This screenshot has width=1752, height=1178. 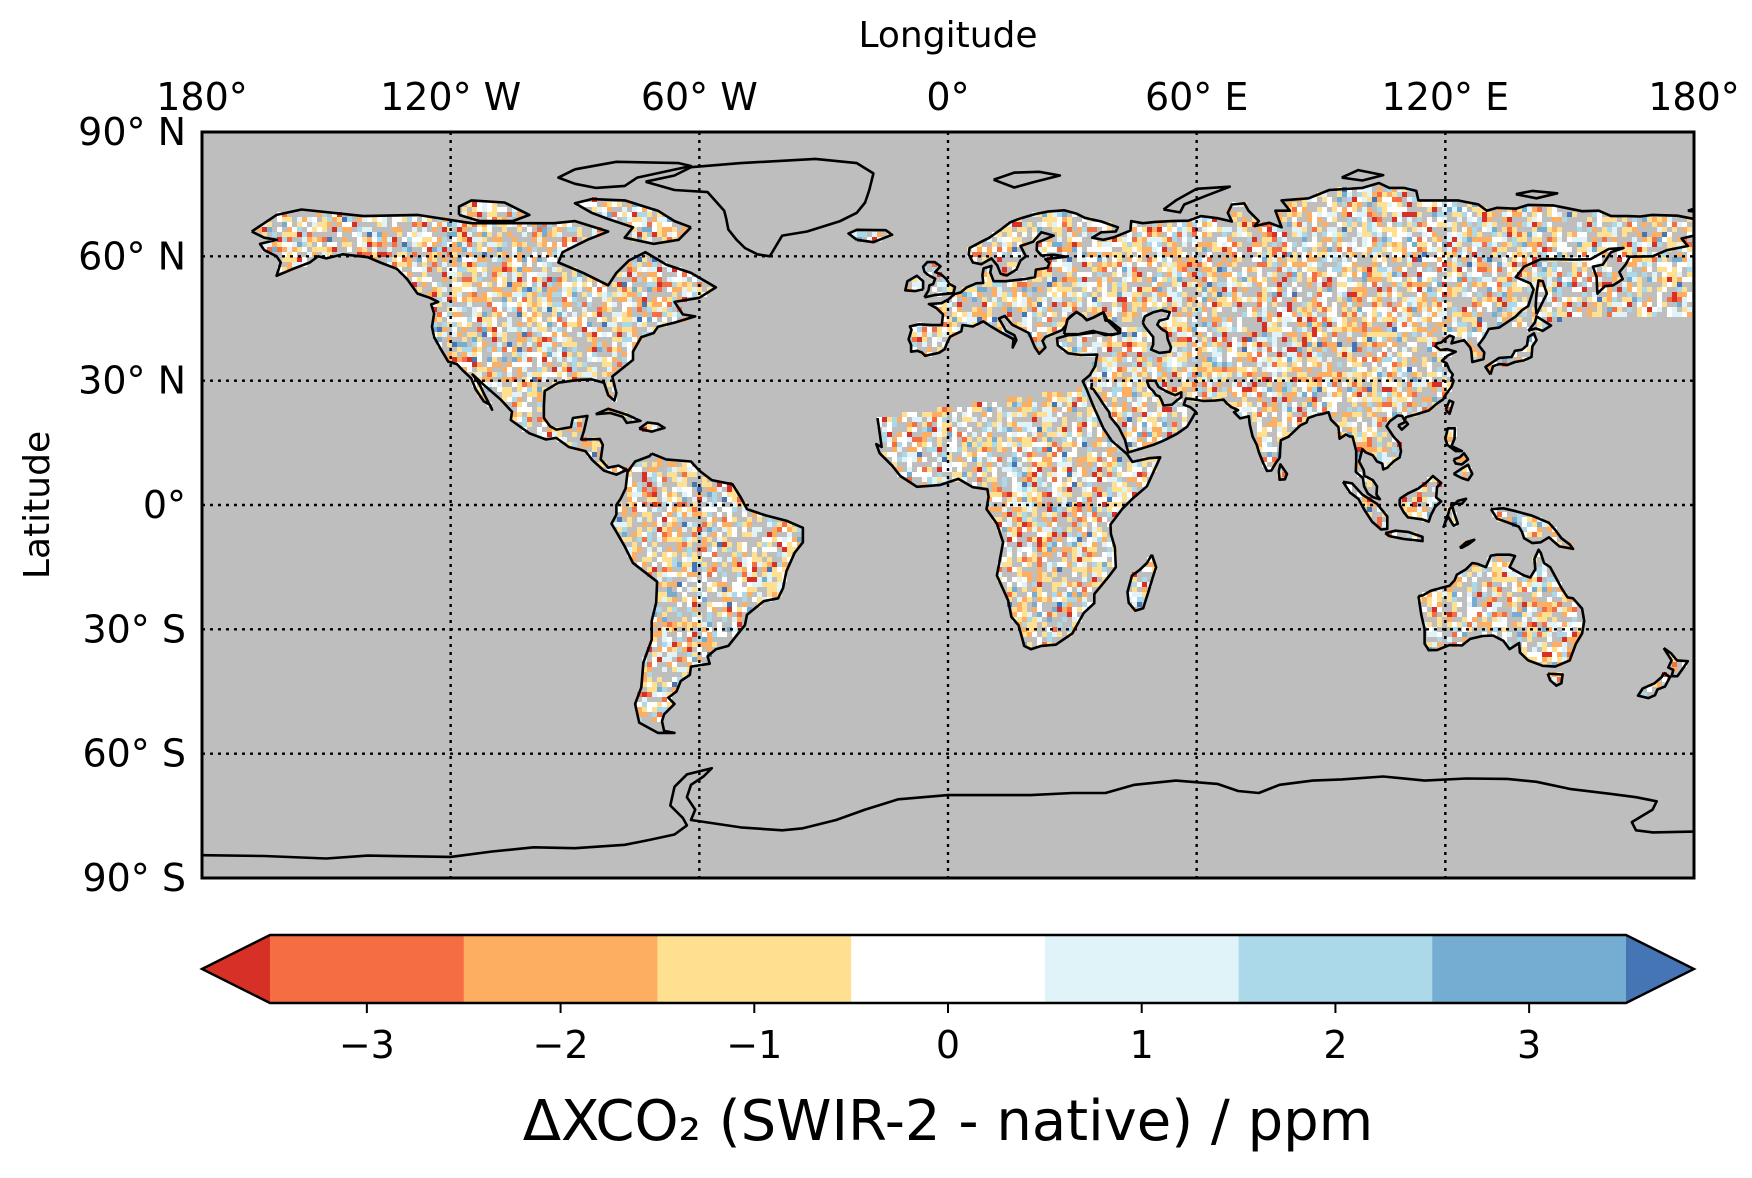 What do you see at coordinates (236, 969) in the screenshot?
I see `colorbar-under-extension` at bounding box center [236, 969].